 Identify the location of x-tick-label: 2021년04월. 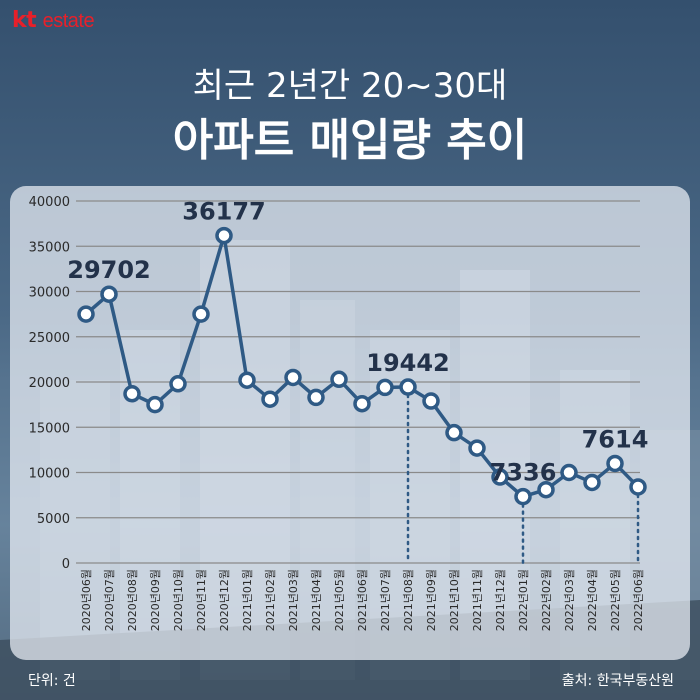
(316, 600).